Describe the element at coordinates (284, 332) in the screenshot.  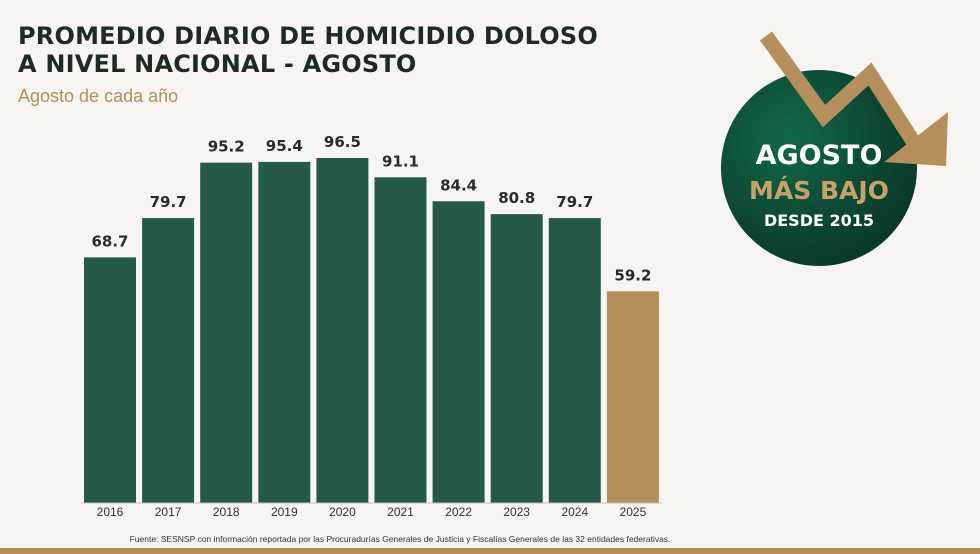
I see `bar-2019` at that location.